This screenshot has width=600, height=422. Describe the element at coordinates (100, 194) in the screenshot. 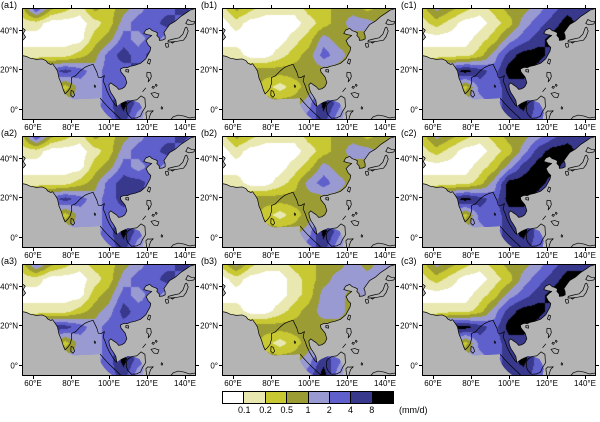

I see `panel-a2: (a2) 60°E 80°E 100°E 120°E 140°E 40°N 20°N 0°` at that location.